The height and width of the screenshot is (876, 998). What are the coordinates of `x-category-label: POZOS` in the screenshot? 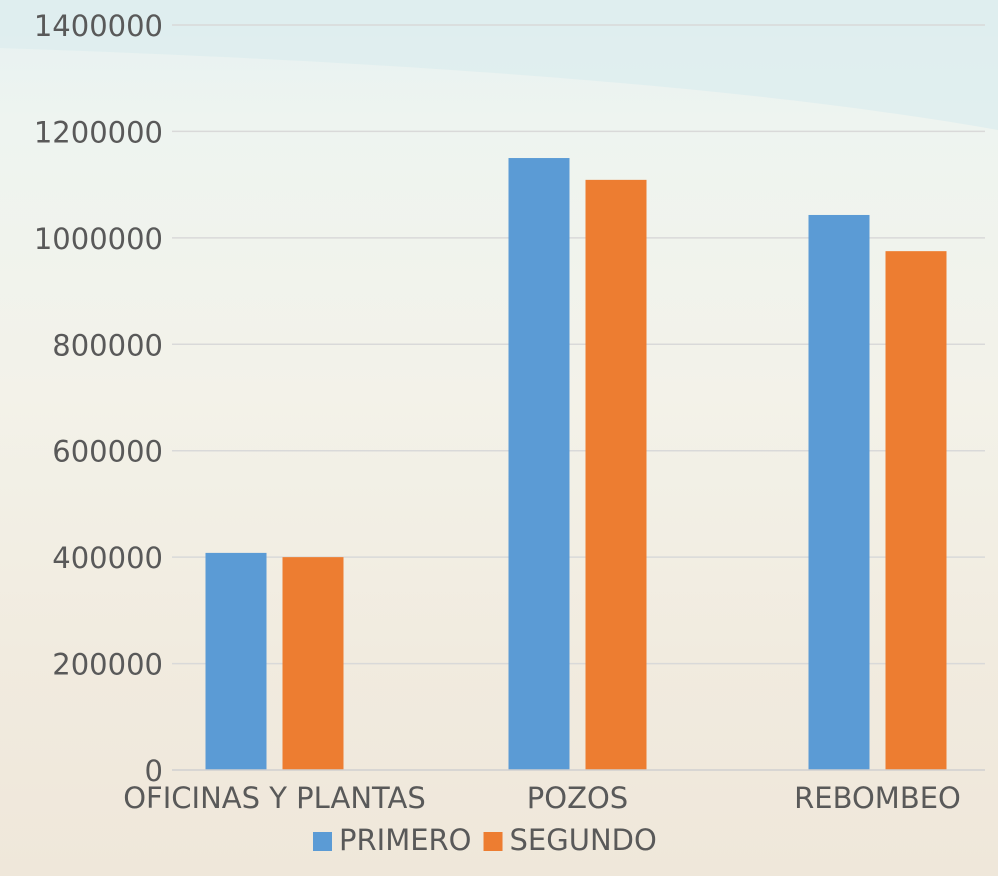 It's located at (577, 798).